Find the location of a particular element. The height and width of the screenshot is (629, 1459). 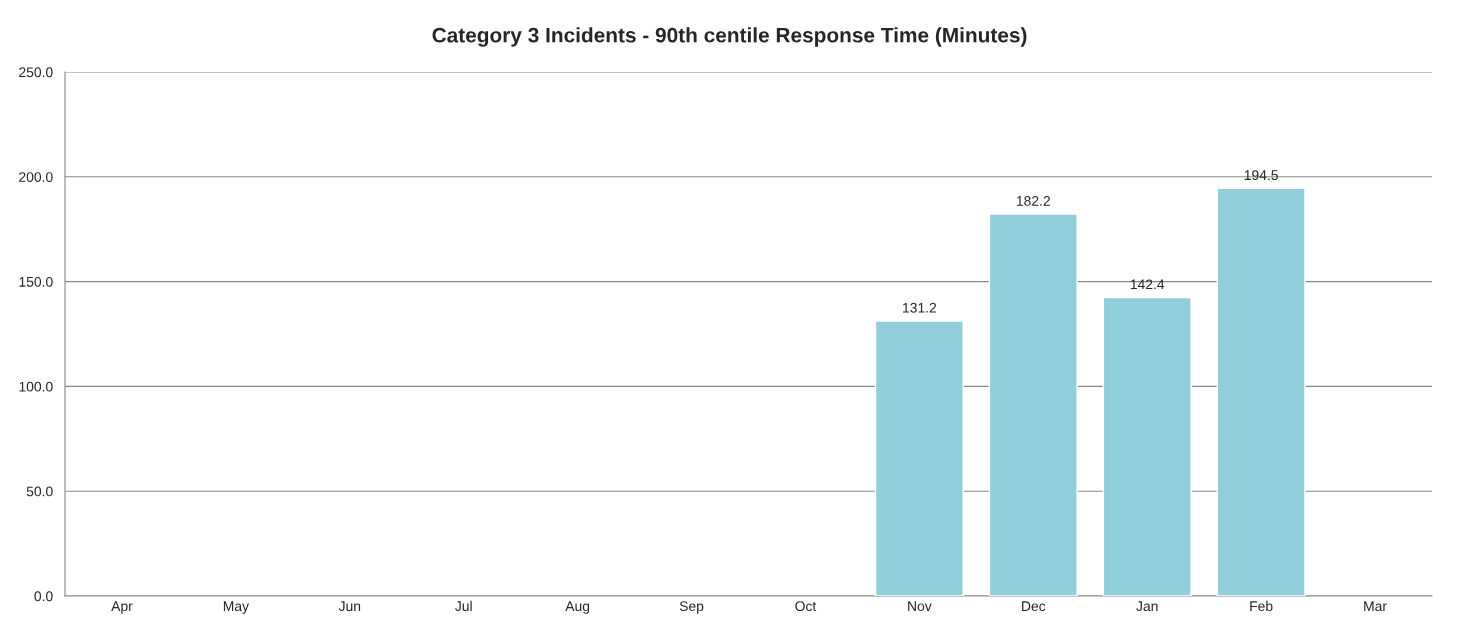

x-tick-label: Sep is located at coordinates (691, 607).